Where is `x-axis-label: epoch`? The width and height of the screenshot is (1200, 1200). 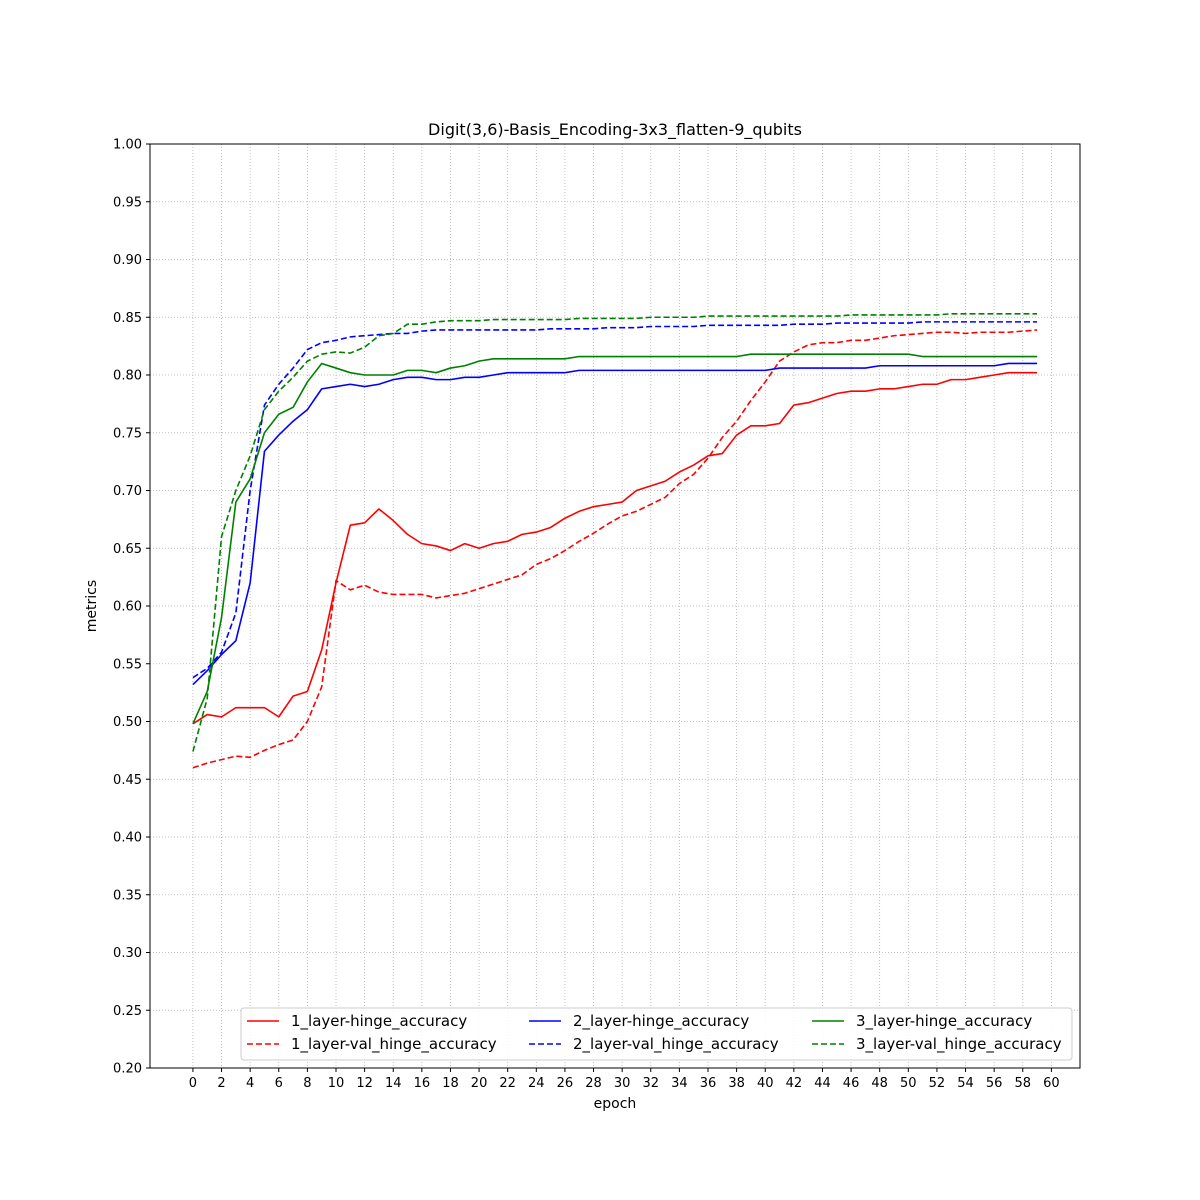 x-axis-label: epoch is located at coordinates (615, 1104).